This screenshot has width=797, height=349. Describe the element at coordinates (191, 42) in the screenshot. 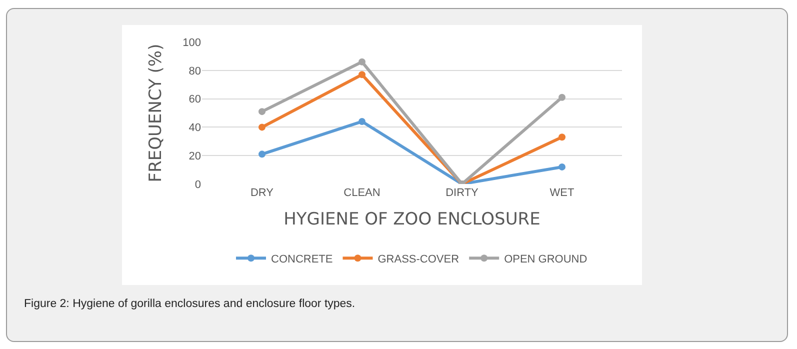

I see `y-tick-label: 100` at that location.